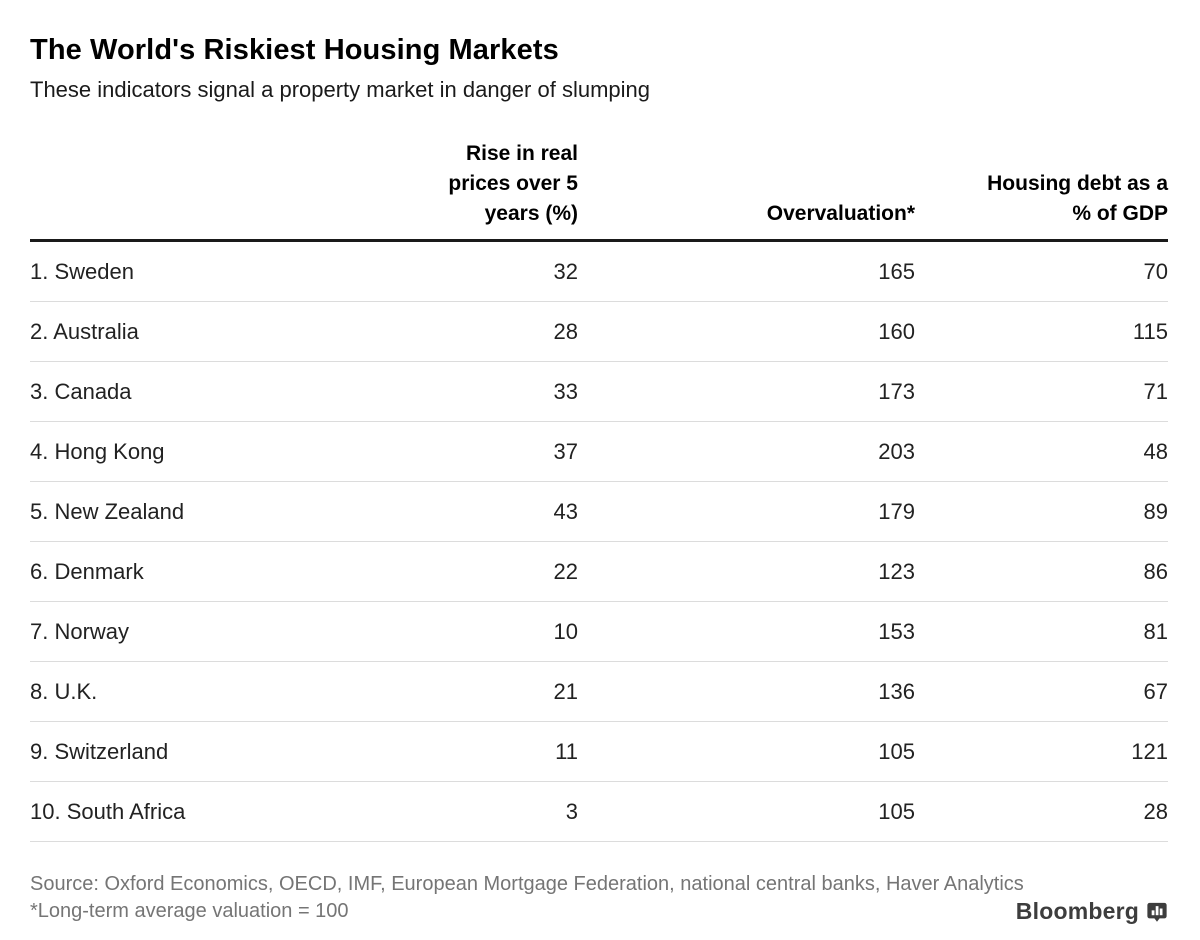 Image resolution: width=1200 pixels, height=940 pixels. I want to click on debt-column-header: Housing debt as a % of GDP, so click(1041, 199).